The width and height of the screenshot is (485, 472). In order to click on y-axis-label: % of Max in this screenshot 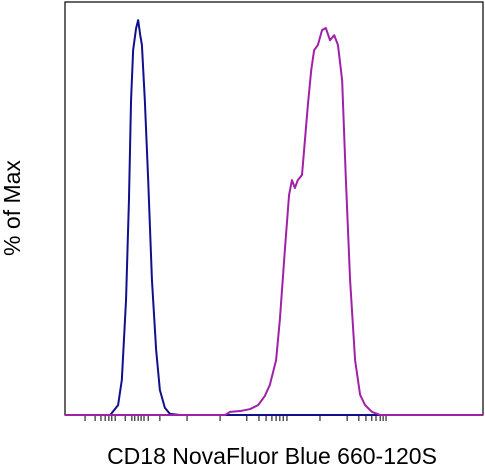, I will do `click(12, 208)`.